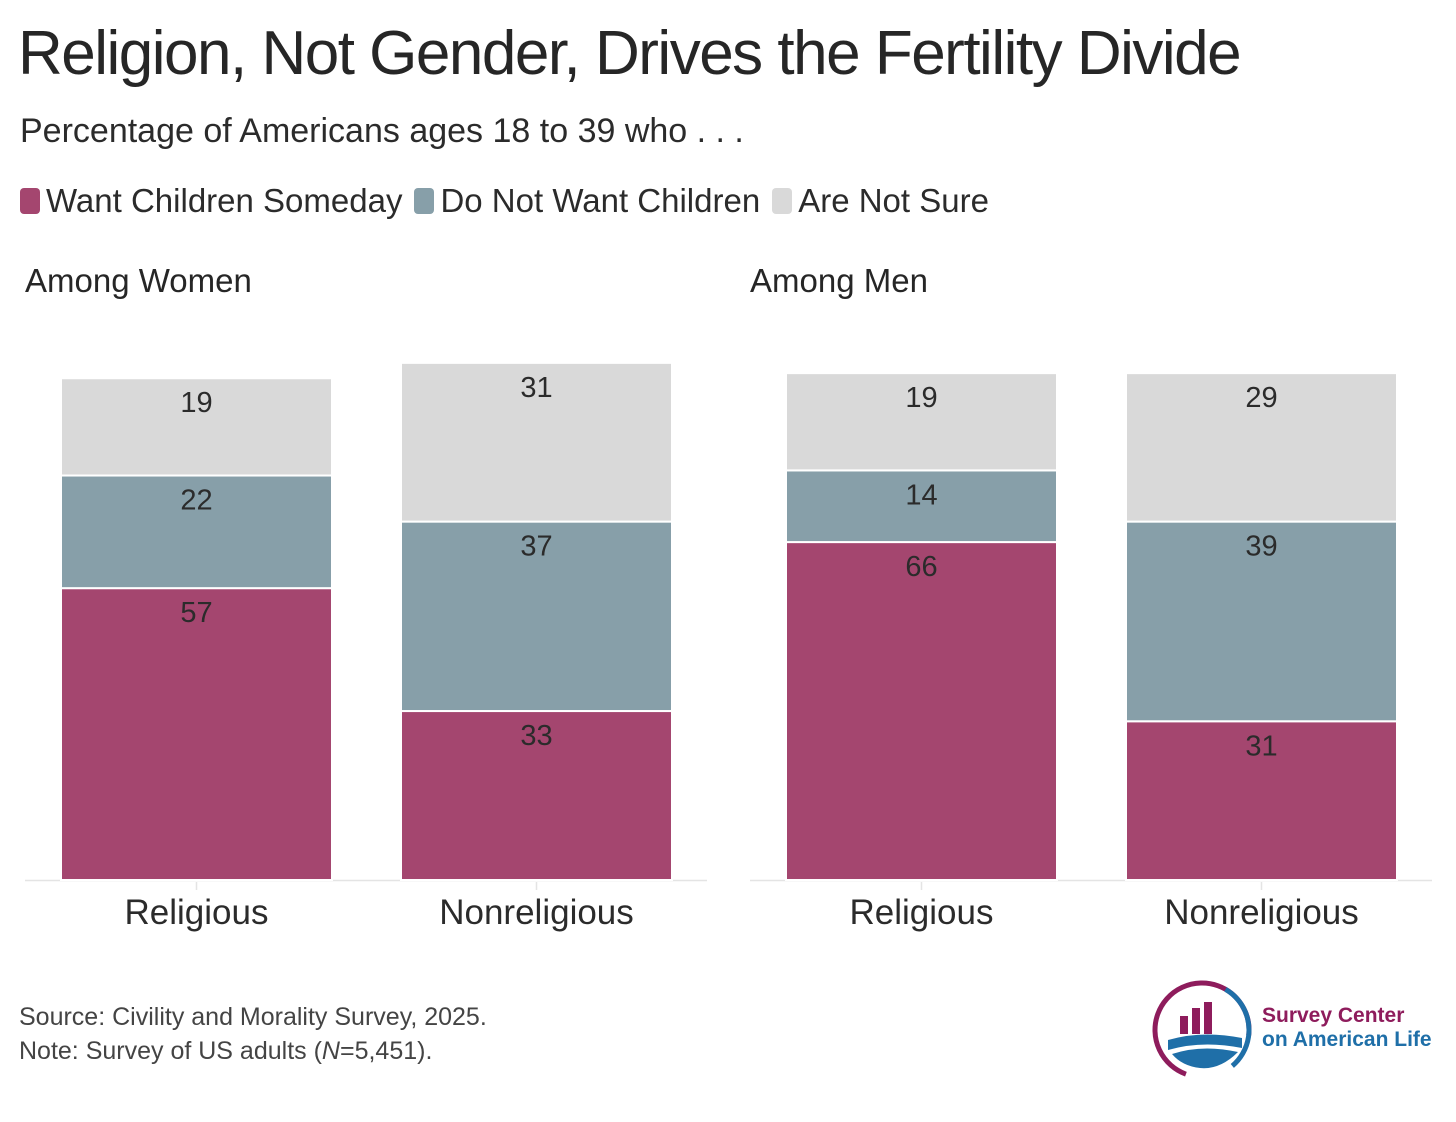 The width and height of the screenshot is (1456, 1122). What do you see at coordinates (196, 734) in the screenshot?
I see `bar-segment-among-womenreligious-want-children-someday` at bounding box center [196, 734].